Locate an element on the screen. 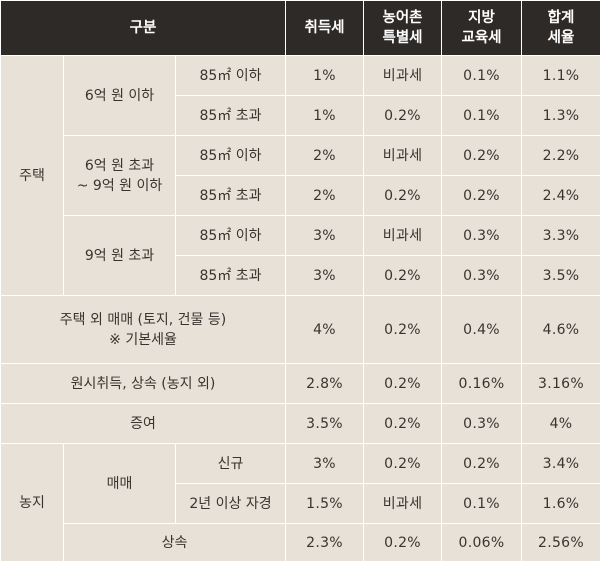 The image size is (600, 562). group-under-600m: 6억 원 이하 is located at coordinates (120, 96).